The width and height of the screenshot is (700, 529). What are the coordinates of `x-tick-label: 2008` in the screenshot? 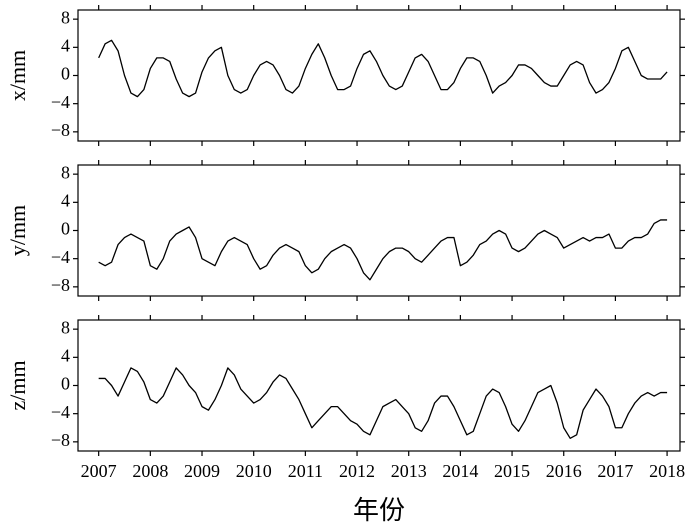 It's located at (150, 471).